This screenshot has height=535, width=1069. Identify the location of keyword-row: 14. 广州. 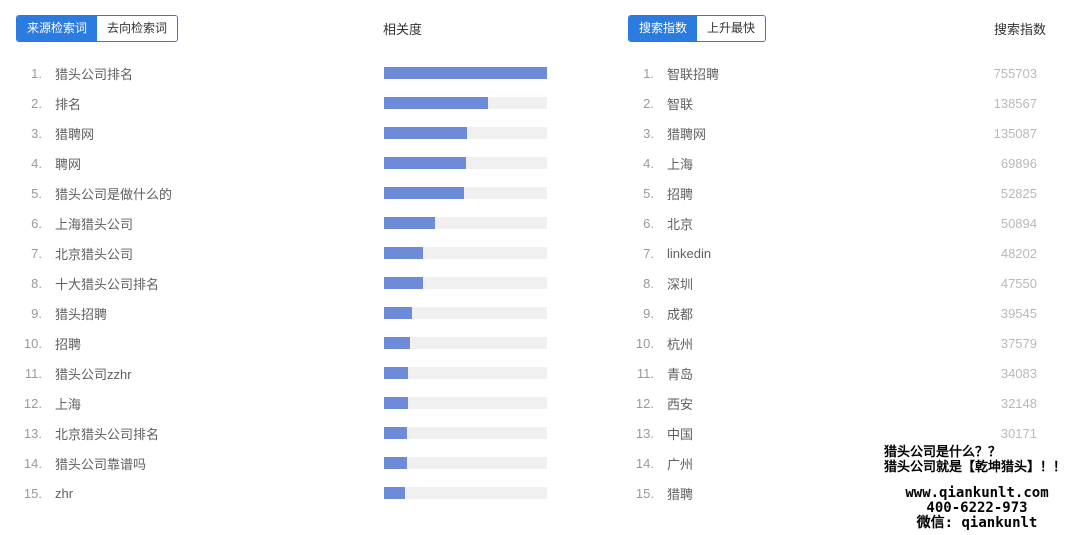
(837, 463).